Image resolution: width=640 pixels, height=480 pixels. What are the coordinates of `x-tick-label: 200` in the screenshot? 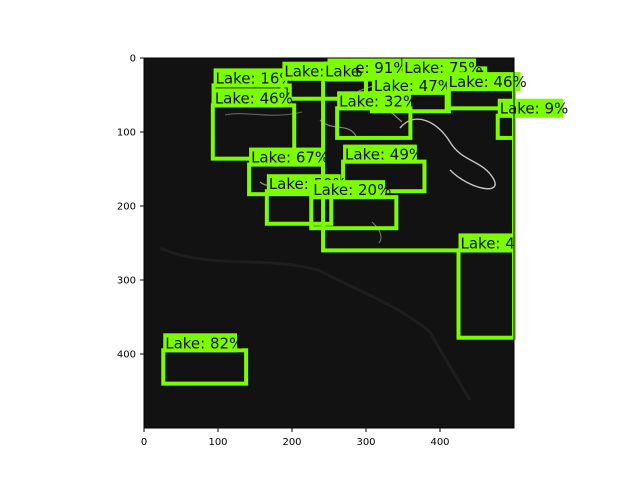 It's located at (291, 442).